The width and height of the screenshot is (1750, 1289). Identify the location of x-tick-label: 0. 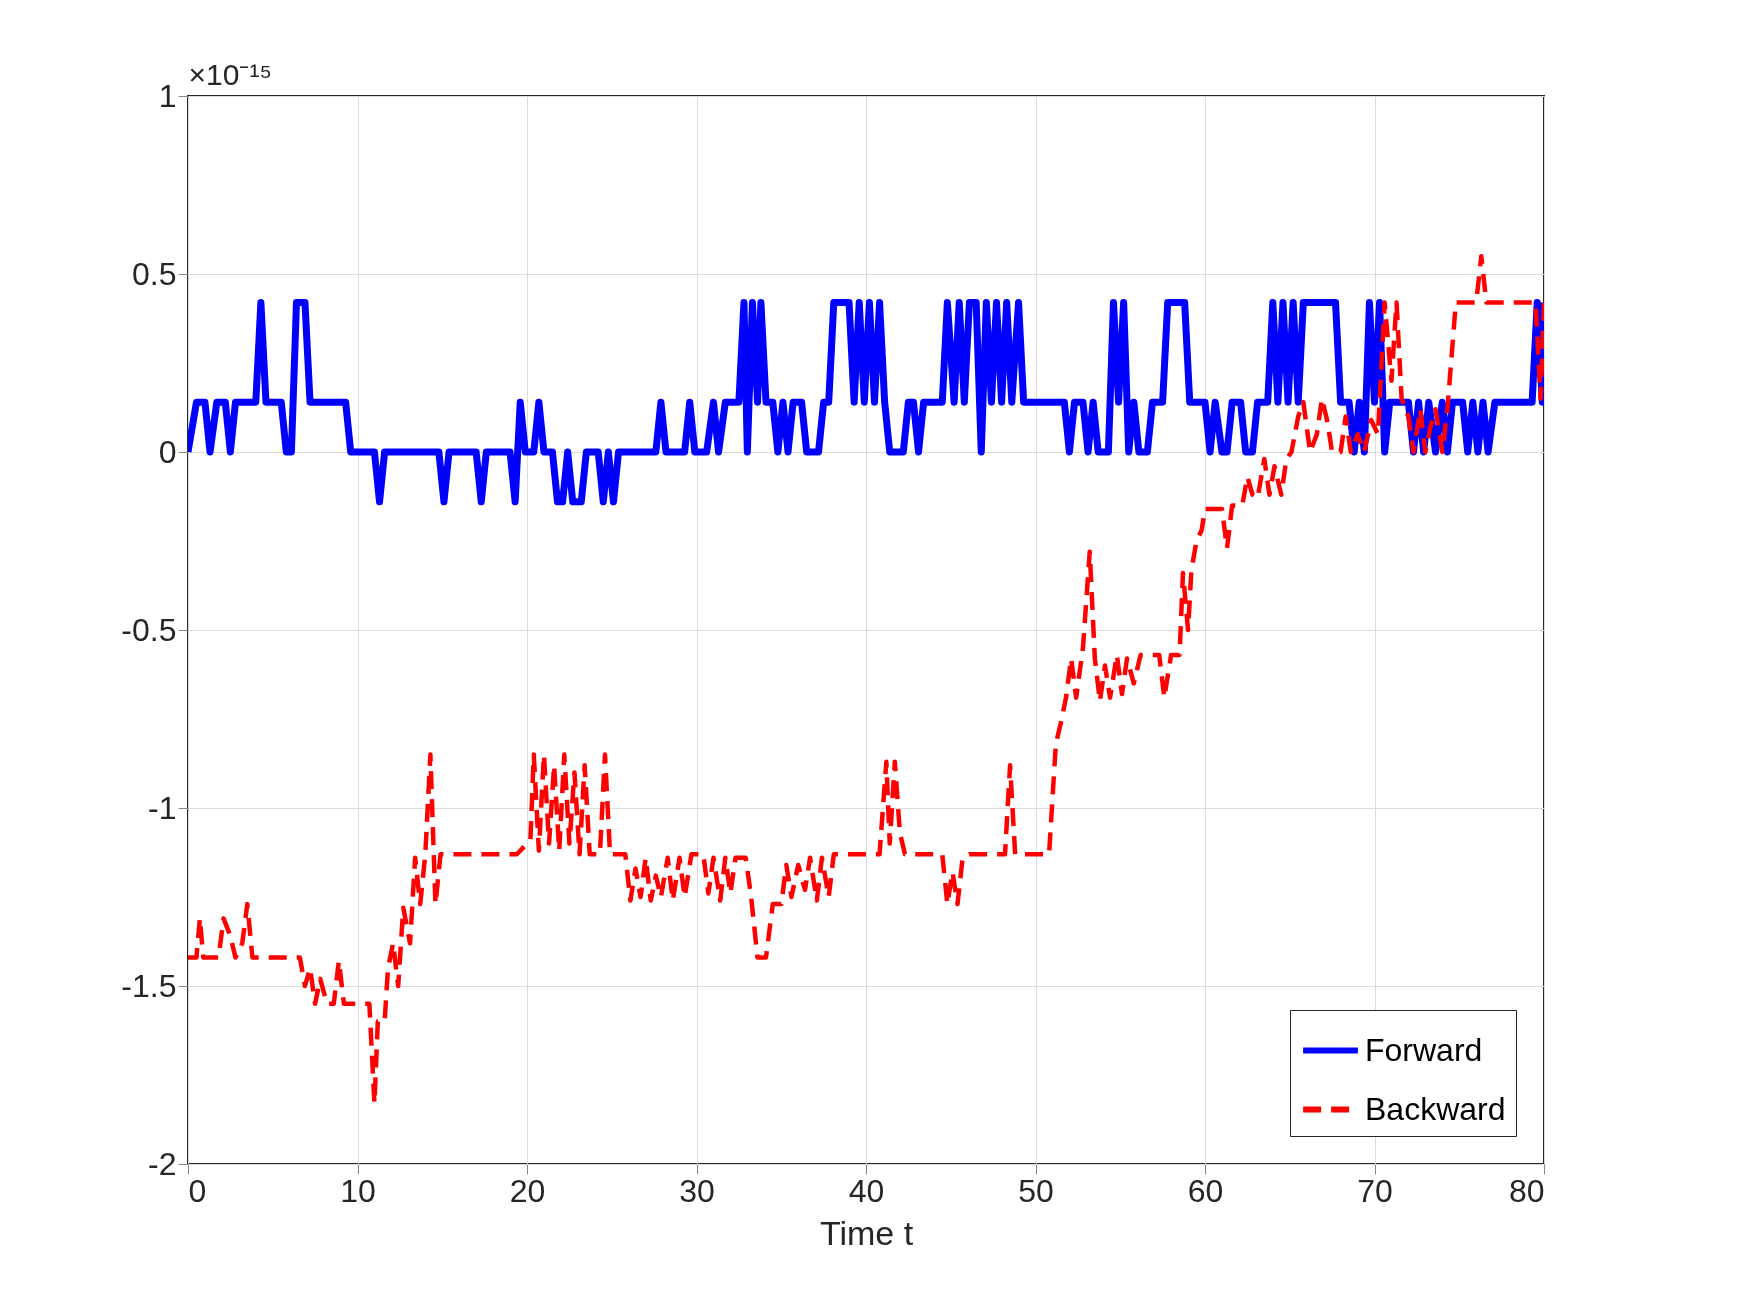
(197, 1190).